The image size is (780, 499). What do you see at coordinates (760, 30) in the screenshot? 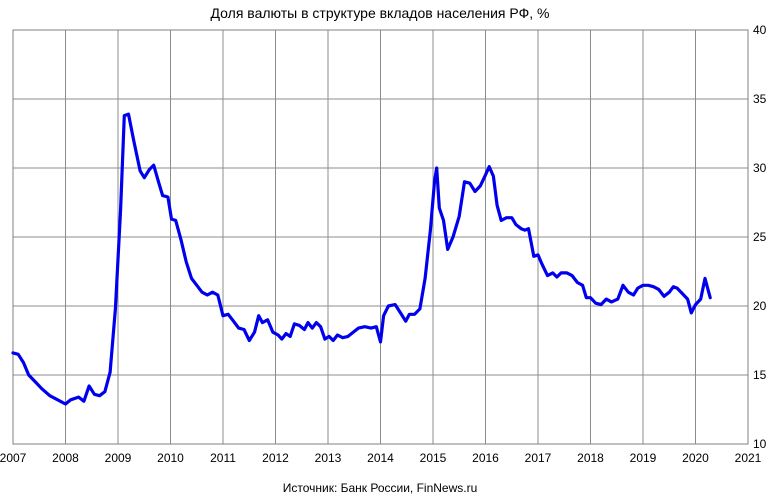
I see `y-tick-label: 40` at bounding box center [760, 30].